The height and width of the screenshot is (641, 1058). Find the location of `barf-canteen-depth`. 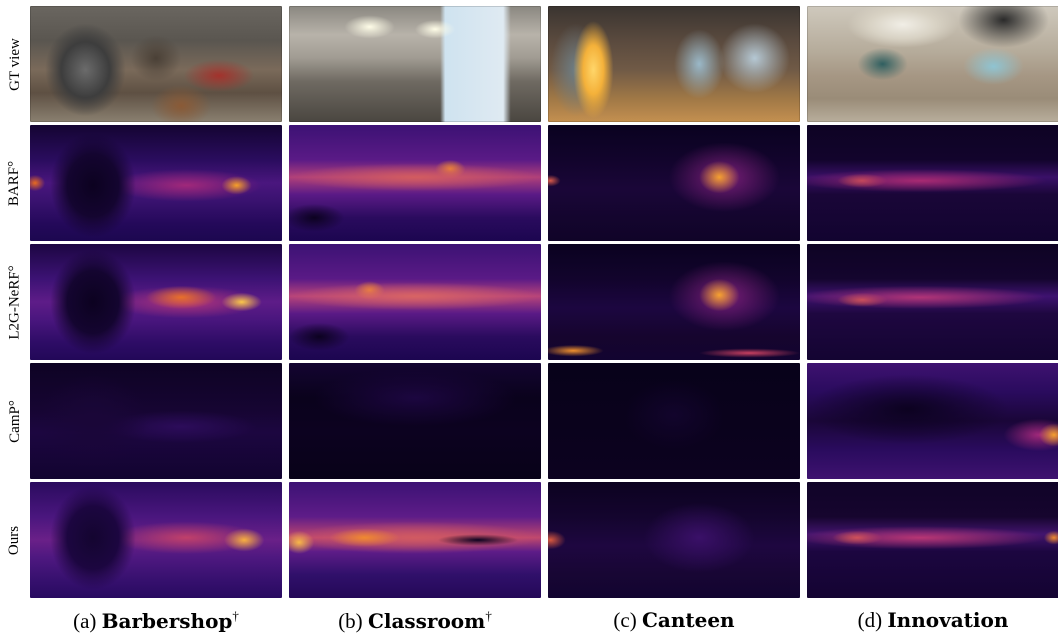

barf-canteen-depth is located at coordinates (674, 183).